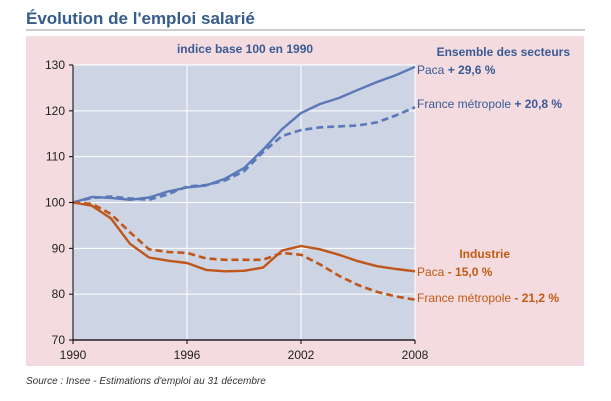 This screenshot has height=401, width=611. Describe the element at coordinates (301, 355) in the screenshot. I see `x-tick-label: 2002` at that location.